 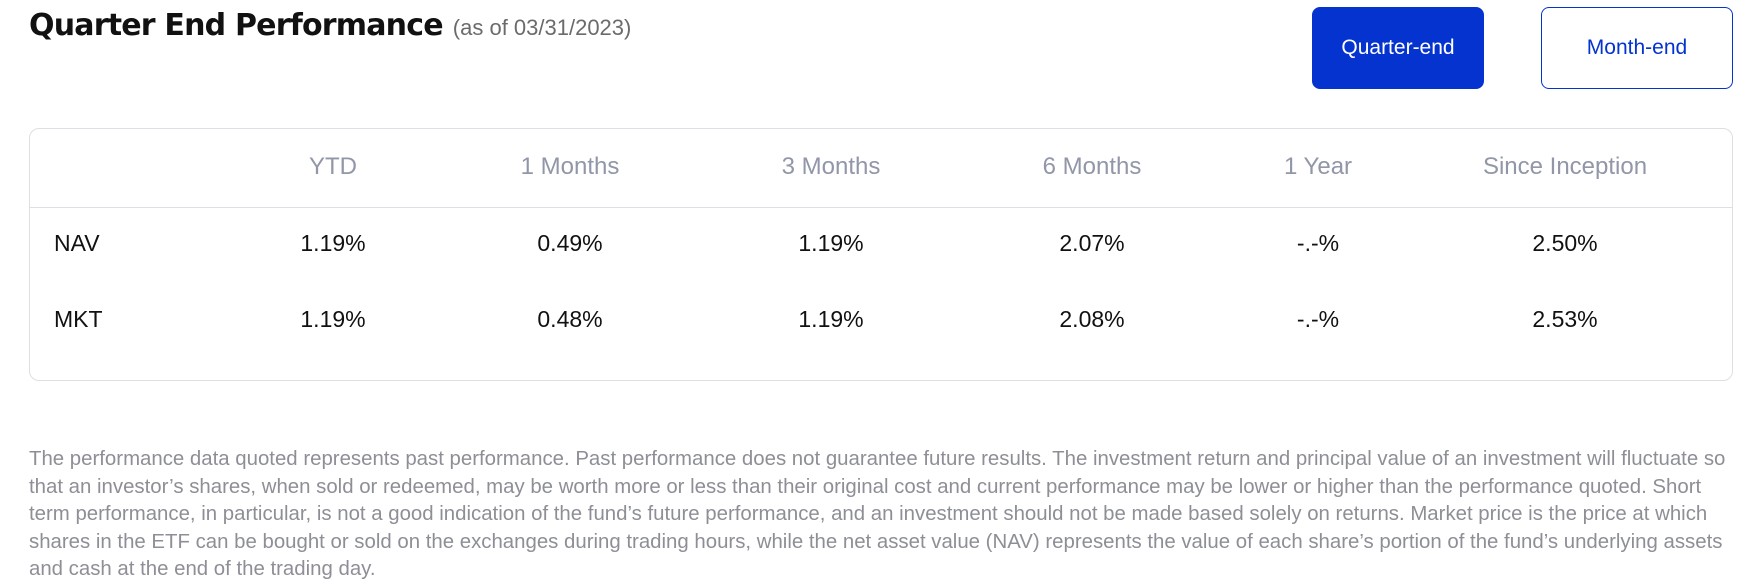 I want to click on row-label-nav: NAV, so click(x=77, y=243).